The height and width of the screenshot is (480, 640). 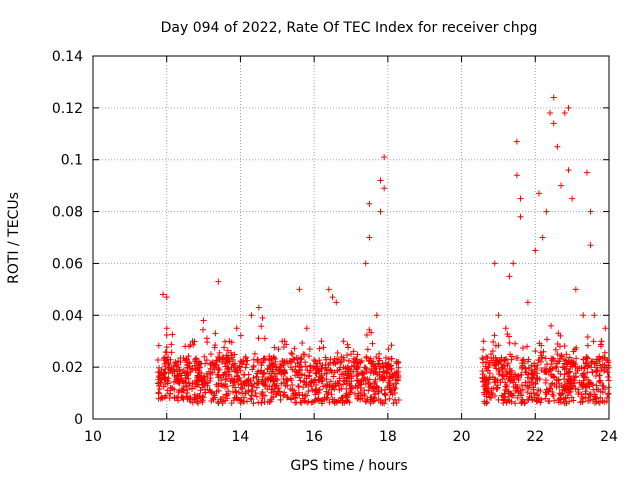 I want to click on y-tick-label: 0, so click(x=78, y=420).